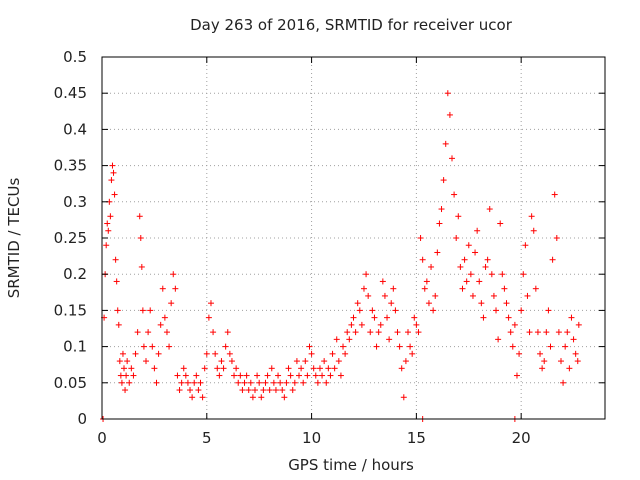 The width and height of the screenshot is (640, 480). Describe the element at coordinates (70, 383) in the screenshot. I see `y-tick-label: 0.05` at that location.